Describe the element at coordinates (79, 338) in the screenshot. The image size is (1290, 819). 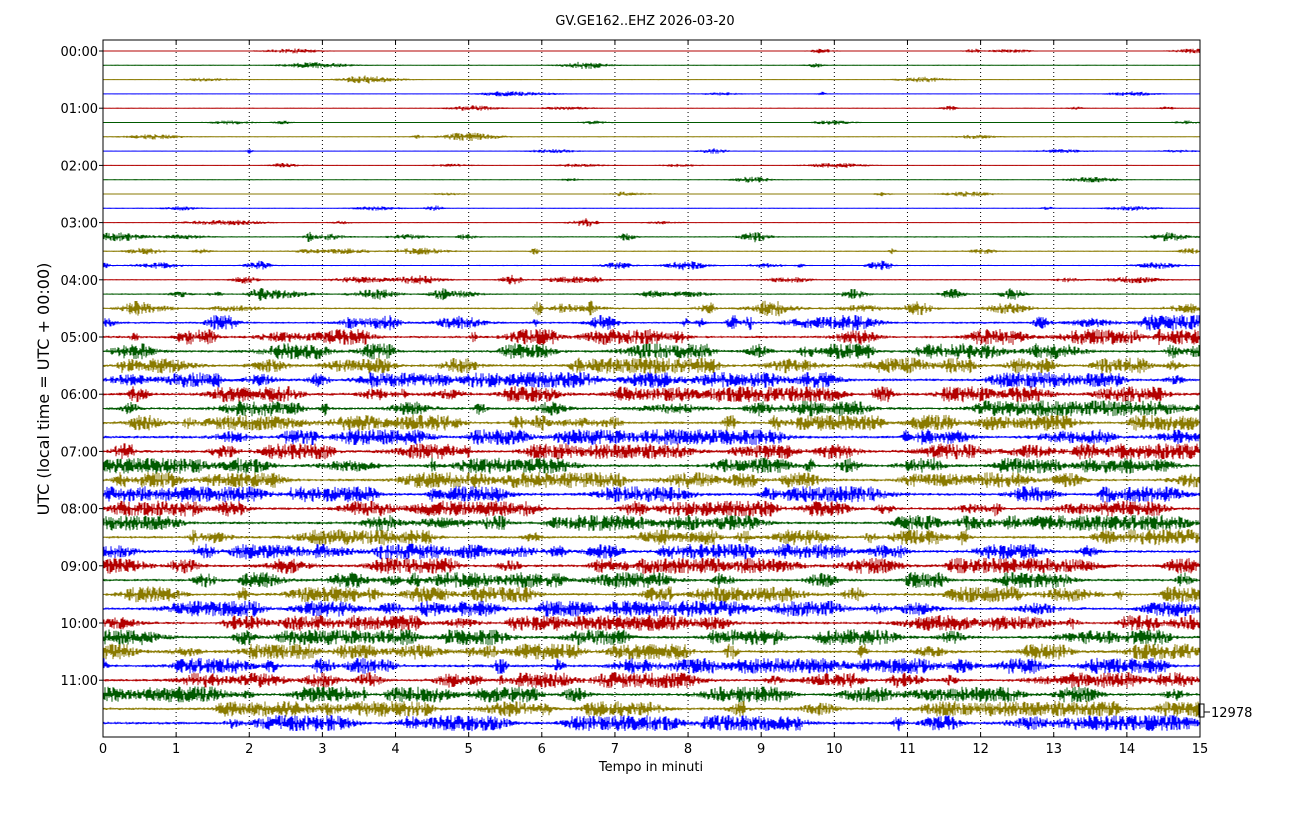
I see `y-tick-label: 05:00` at that location.